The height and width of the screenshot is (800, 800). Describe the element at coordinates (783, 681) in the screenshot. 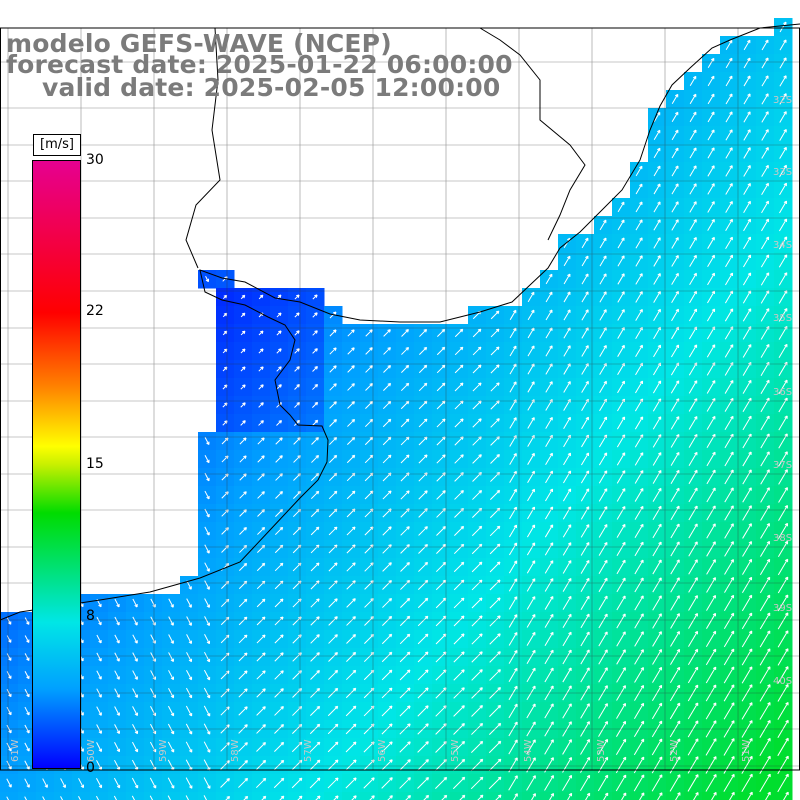

I see `lat-label: 40S` at that location.